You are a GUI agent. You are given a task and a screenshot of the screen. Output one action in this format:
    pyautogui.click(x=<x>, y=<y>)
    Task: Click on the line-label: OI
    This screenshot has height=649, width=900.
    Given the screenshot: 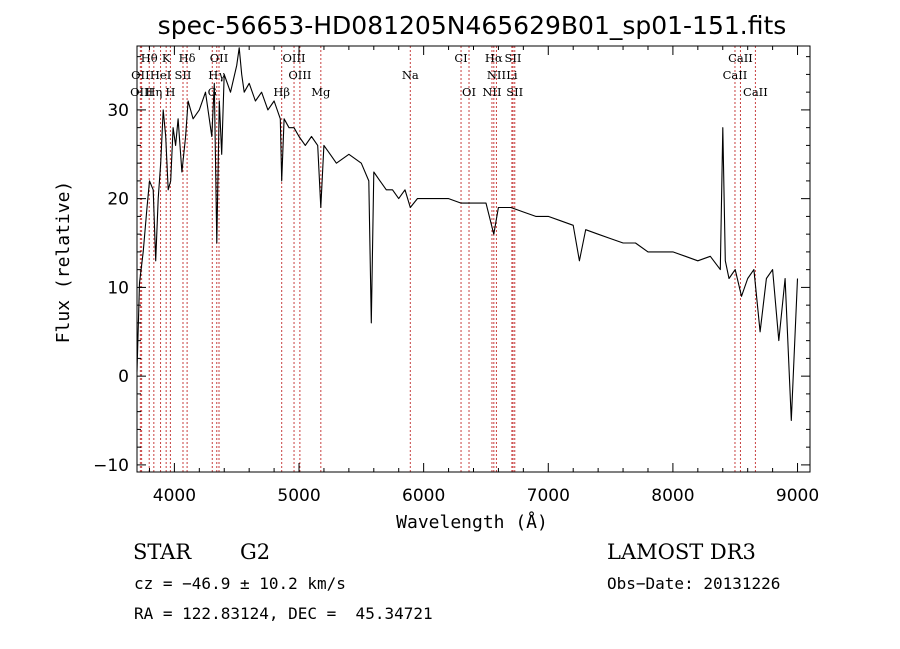 What is the action you would take?
    pyautogui.click(x=469, y=92)
    